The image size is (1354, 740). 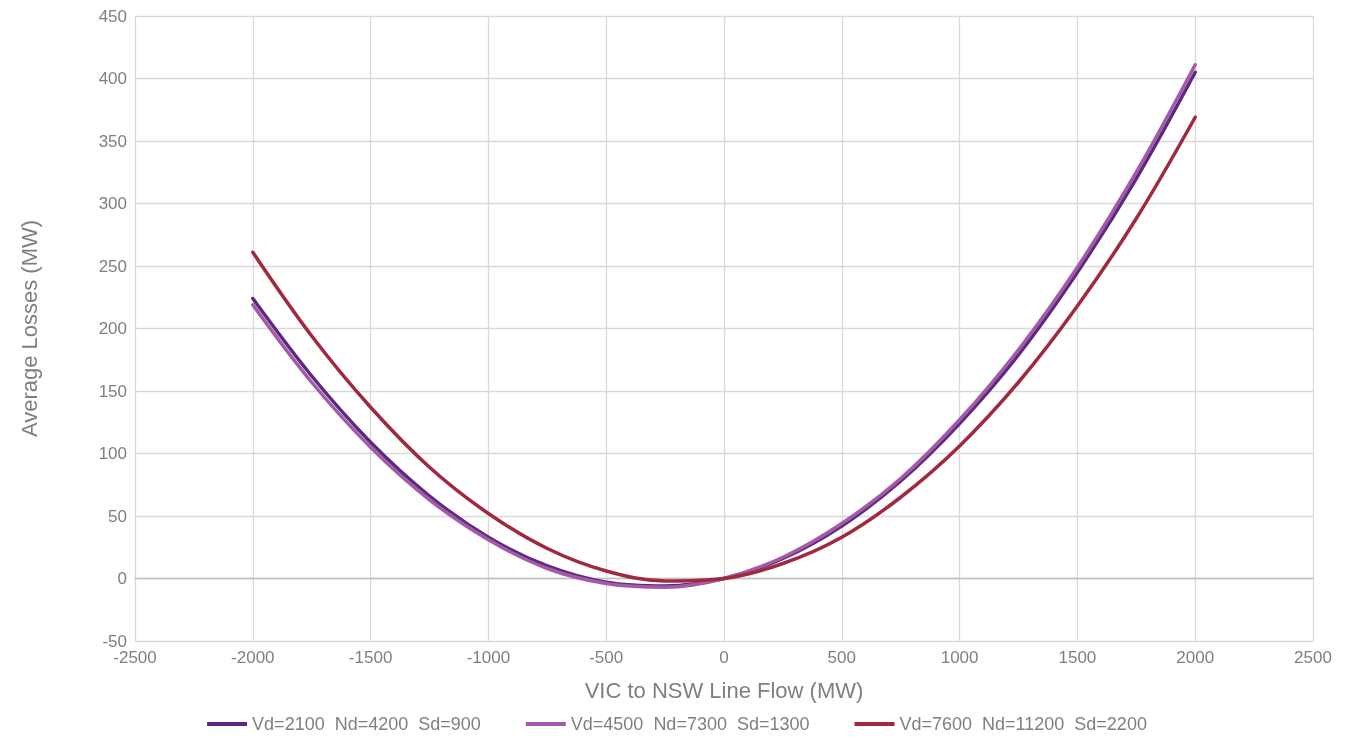 I want to click on x-tick-label: -2000, so click(x=253, y=657).